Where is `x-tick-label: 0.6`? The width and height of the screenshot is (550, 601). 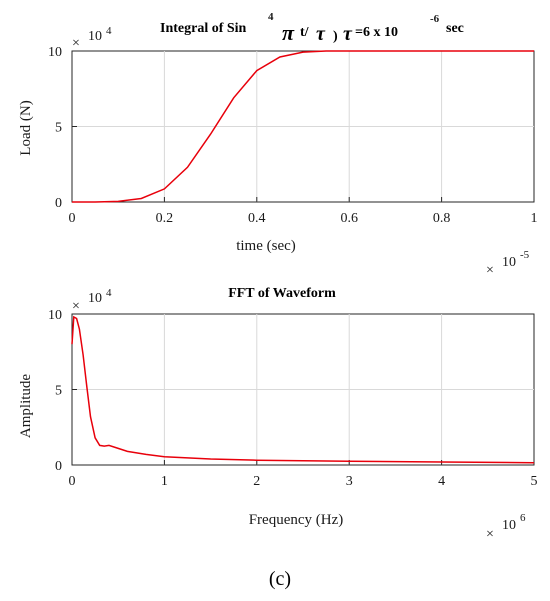
x-tick-label: 0.6 is located at coordinates (349, 218).